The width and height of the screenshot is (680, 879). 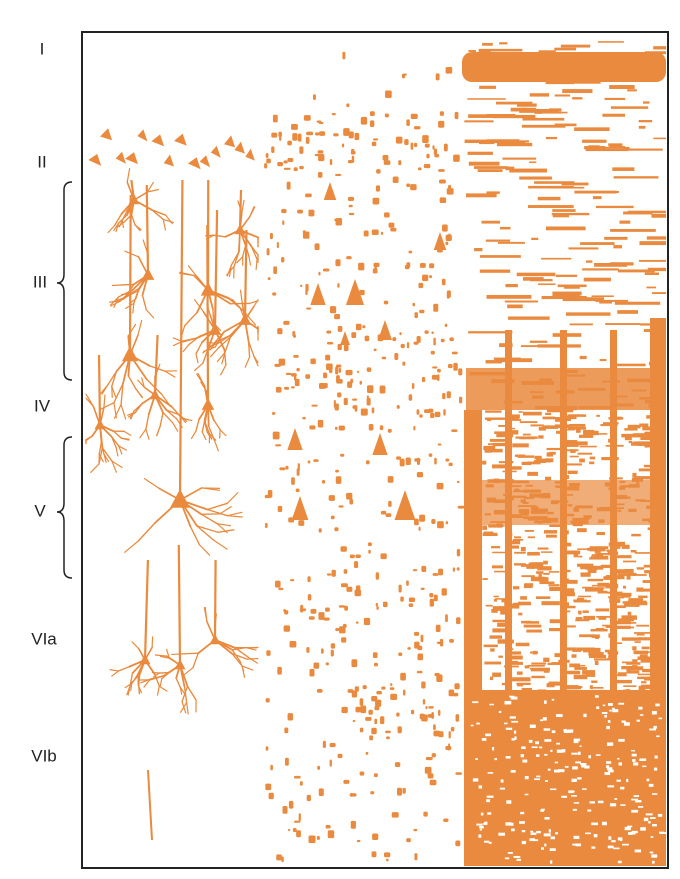 What do you see at coordinates (508, 510) in the screenshot?
I see `radial-fiber` at bounding box center [508, 510].